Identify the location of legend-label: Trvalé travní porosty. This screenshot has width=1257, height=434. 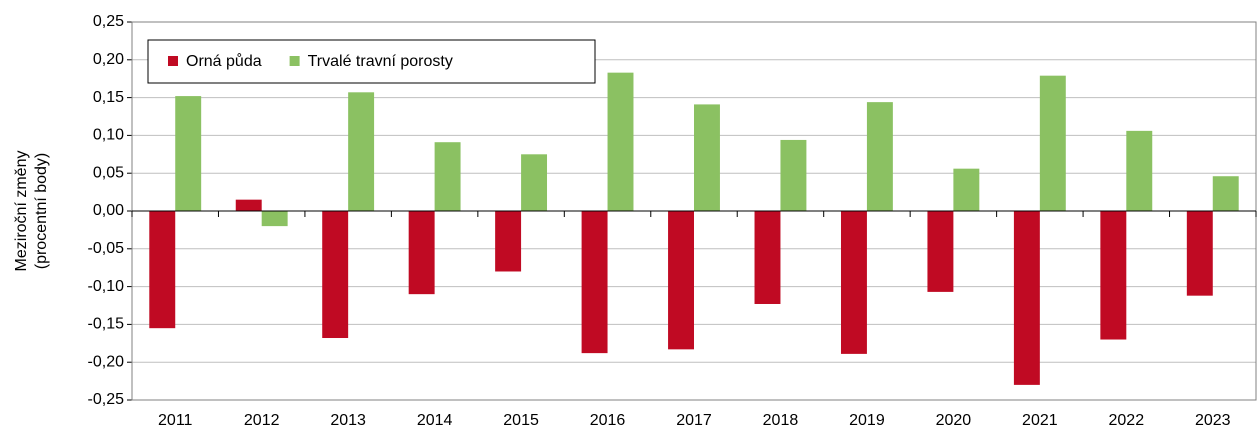
(380, 61).